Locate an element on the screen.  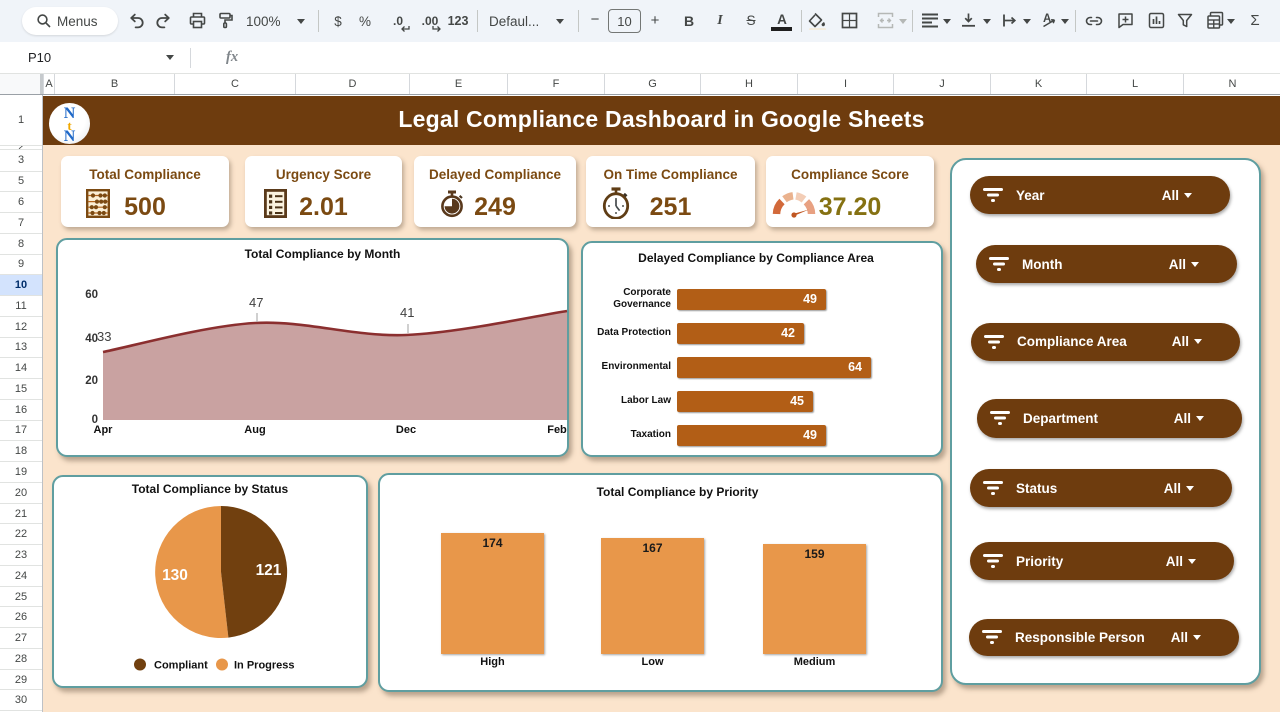
svg-text: 130 is located at coordinates (175, 575).